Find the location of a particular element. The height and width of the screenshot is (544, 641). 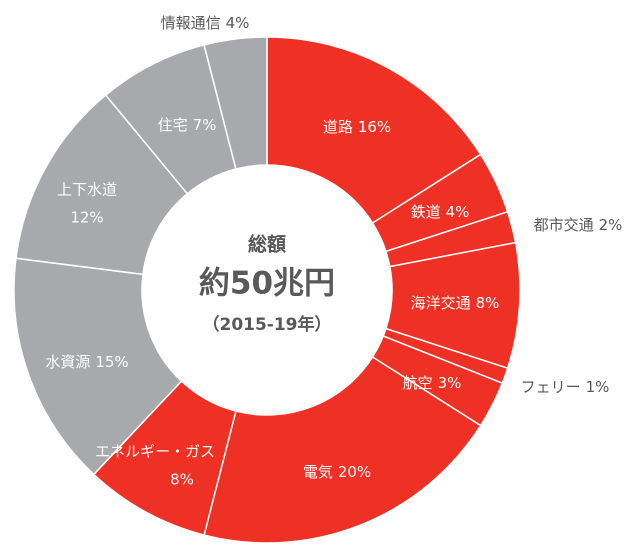

slice-label: 航空 3% is located at coordinates (432, 383).